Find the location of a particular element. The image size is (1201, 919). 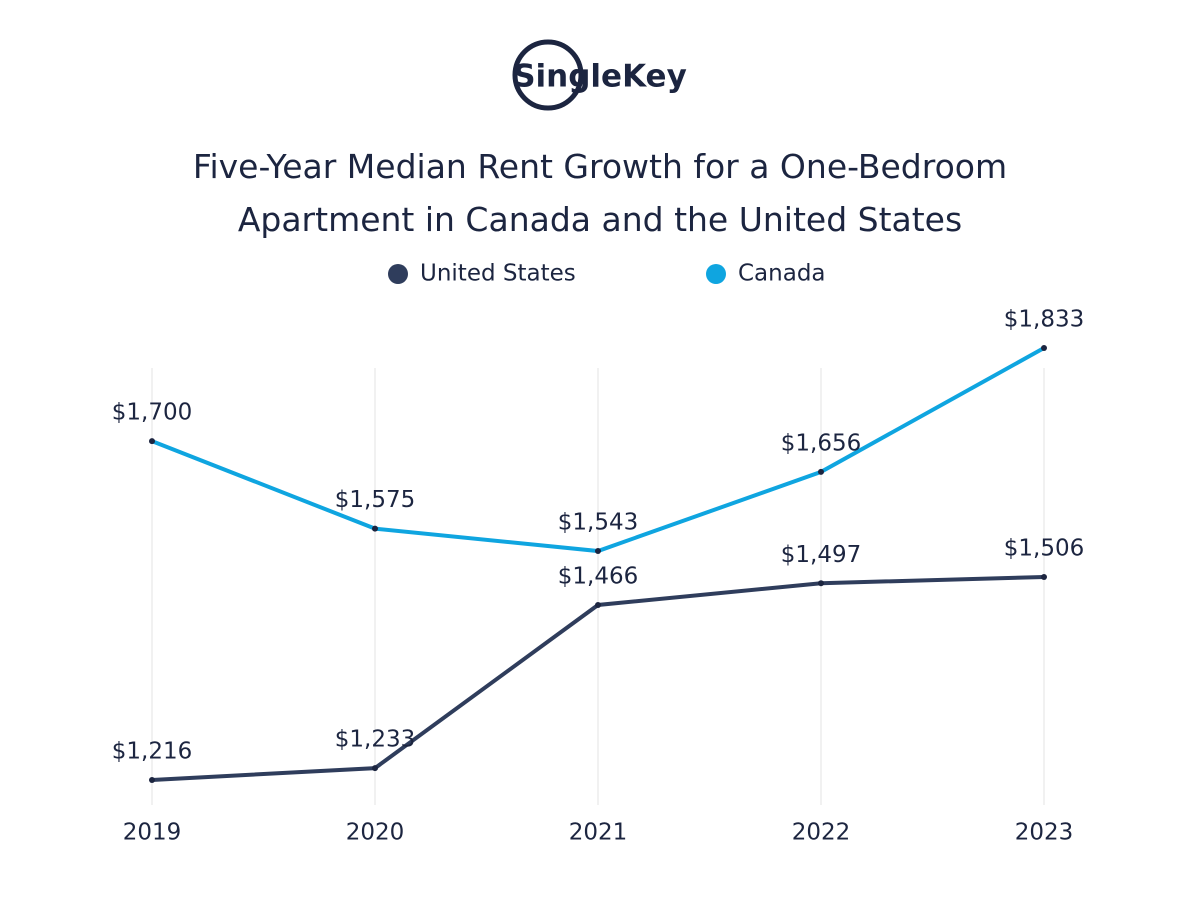

x-tick-label: 2023 is located at coordinates (1044, 833).